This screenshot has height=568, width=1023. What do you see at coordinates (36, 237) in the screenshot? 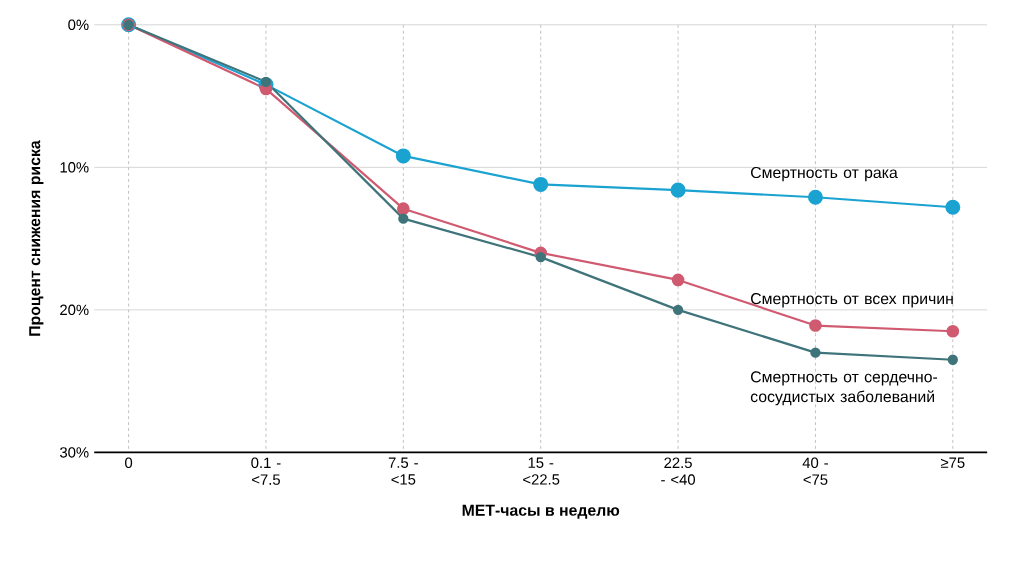
I see `y-axis-title: Процент снижения риска` at bounding box center [36, 237].